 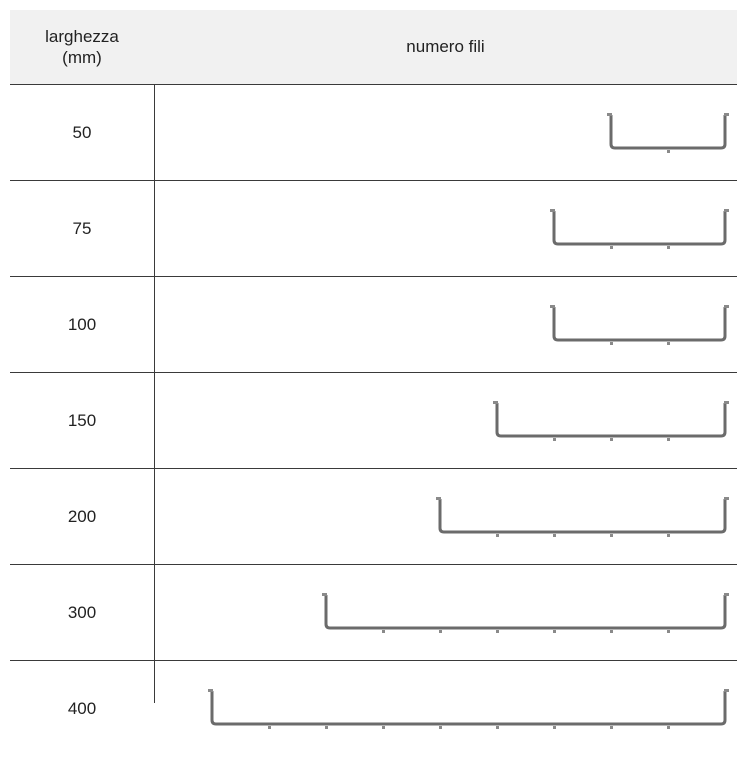 What do you see at coordinates (82, 612) in the screenshot?
I see `width-value: 300` at bounding box center [82, 612].